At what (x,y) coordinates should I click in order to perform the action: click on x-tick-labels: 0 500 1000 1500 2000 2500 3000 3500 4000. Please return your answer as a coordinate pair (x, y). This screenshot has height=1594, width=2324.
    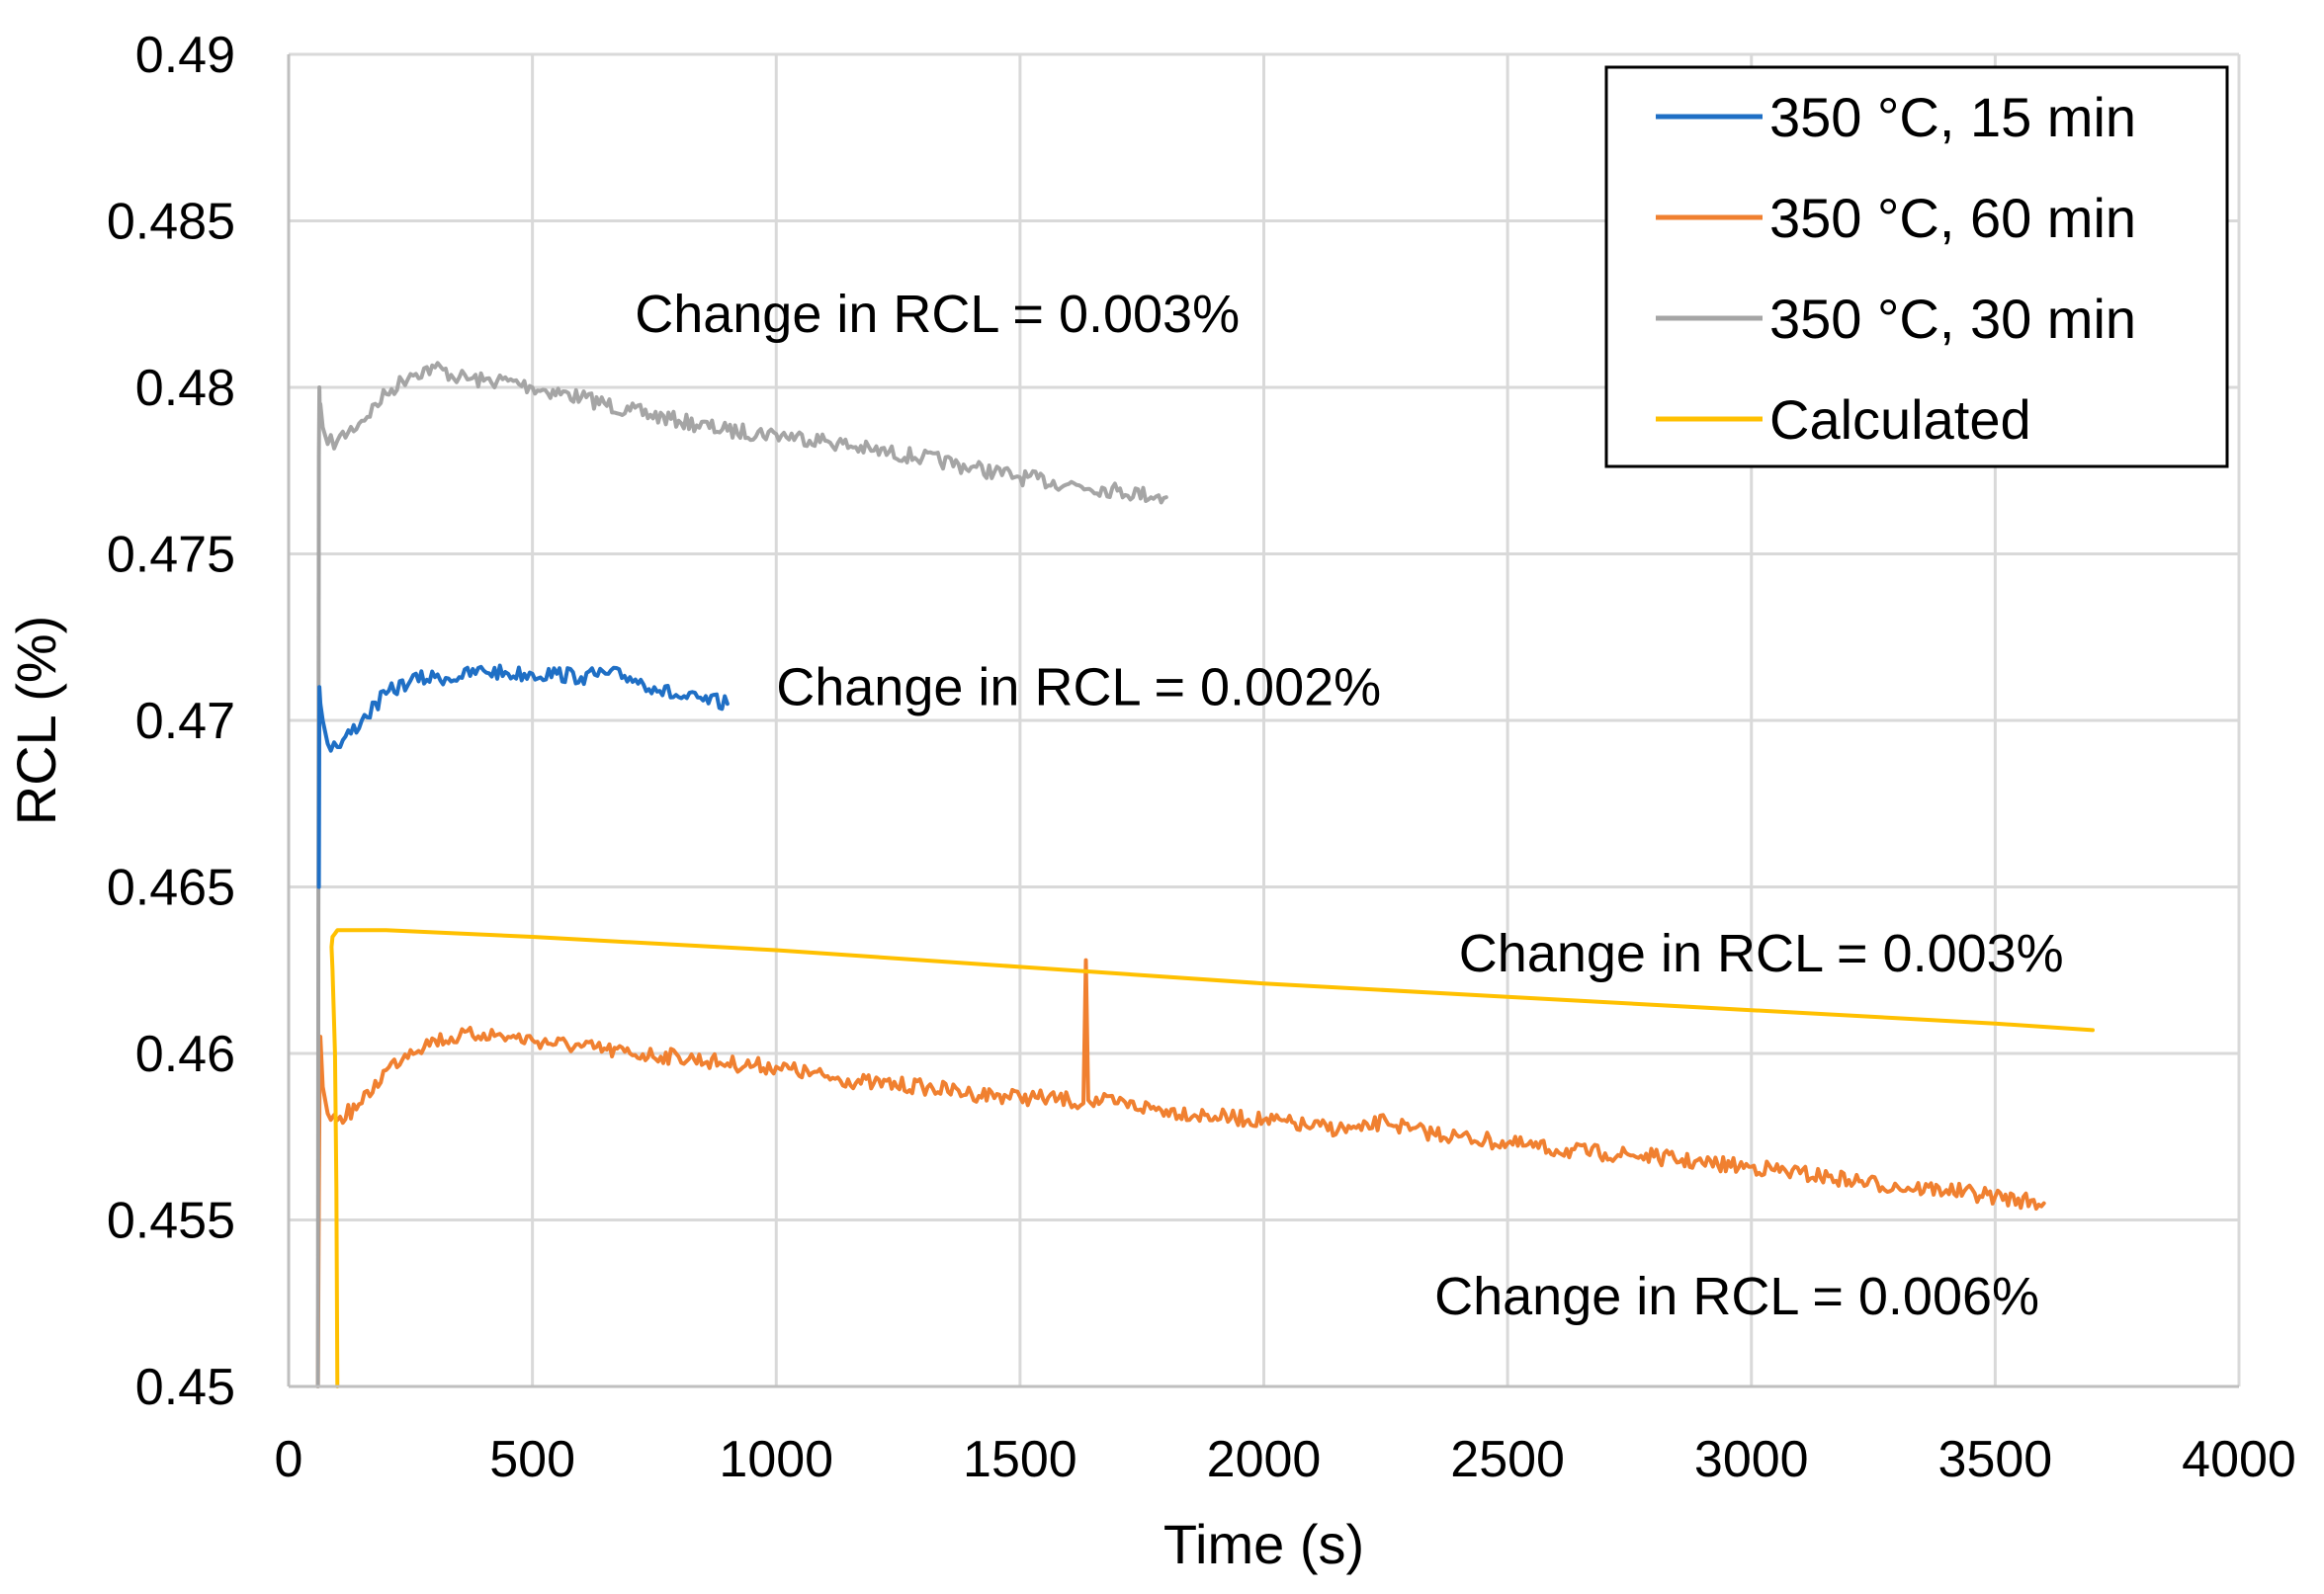
    Looking at the image, I should click on (1285, 1459).